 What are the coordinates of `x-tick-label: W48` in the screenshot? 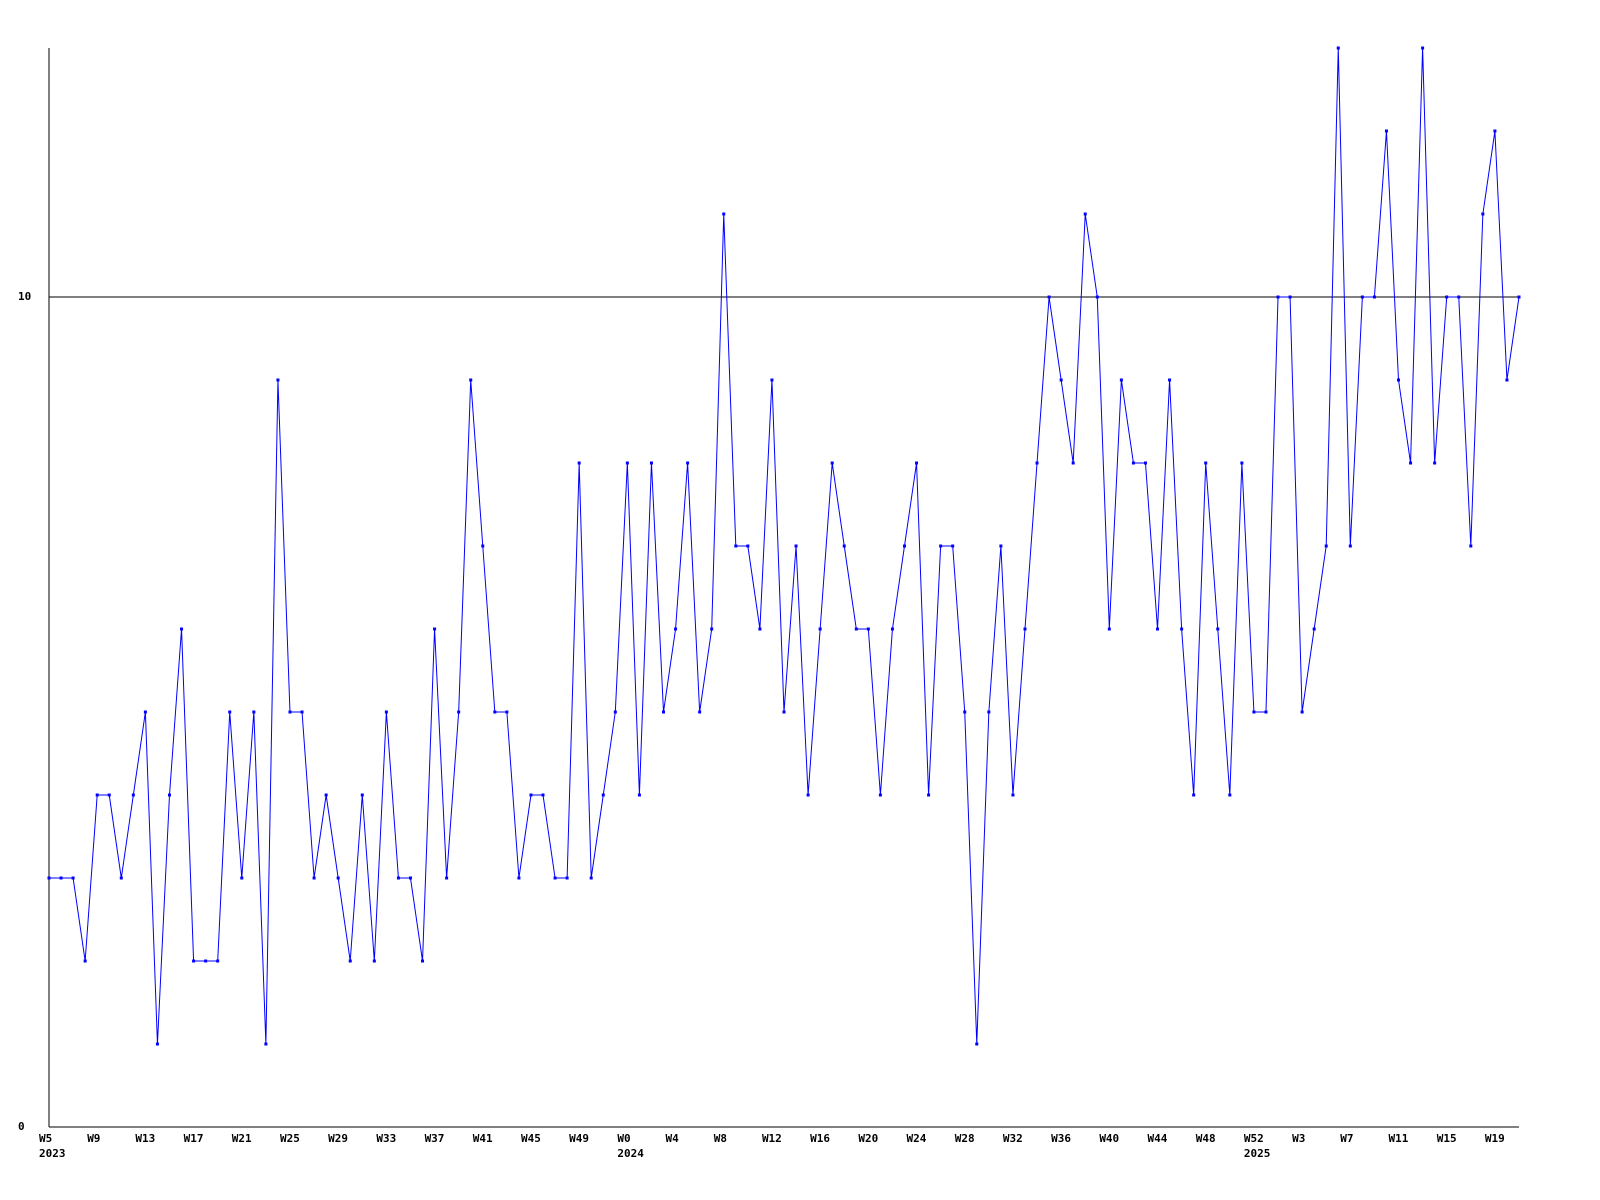 It's located at (1206, 1138).